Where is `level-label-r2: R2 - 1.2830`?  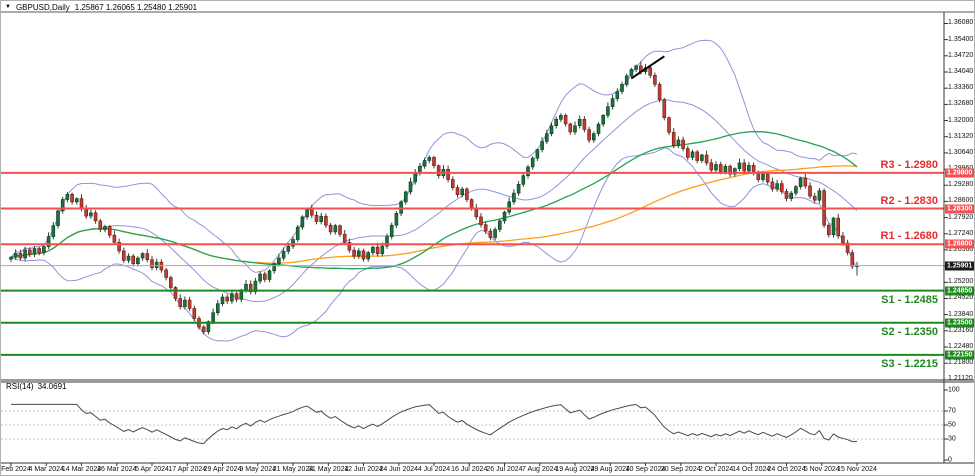 level-label-r2: R2 - 1.2830 is located at coordinates (909, 200).